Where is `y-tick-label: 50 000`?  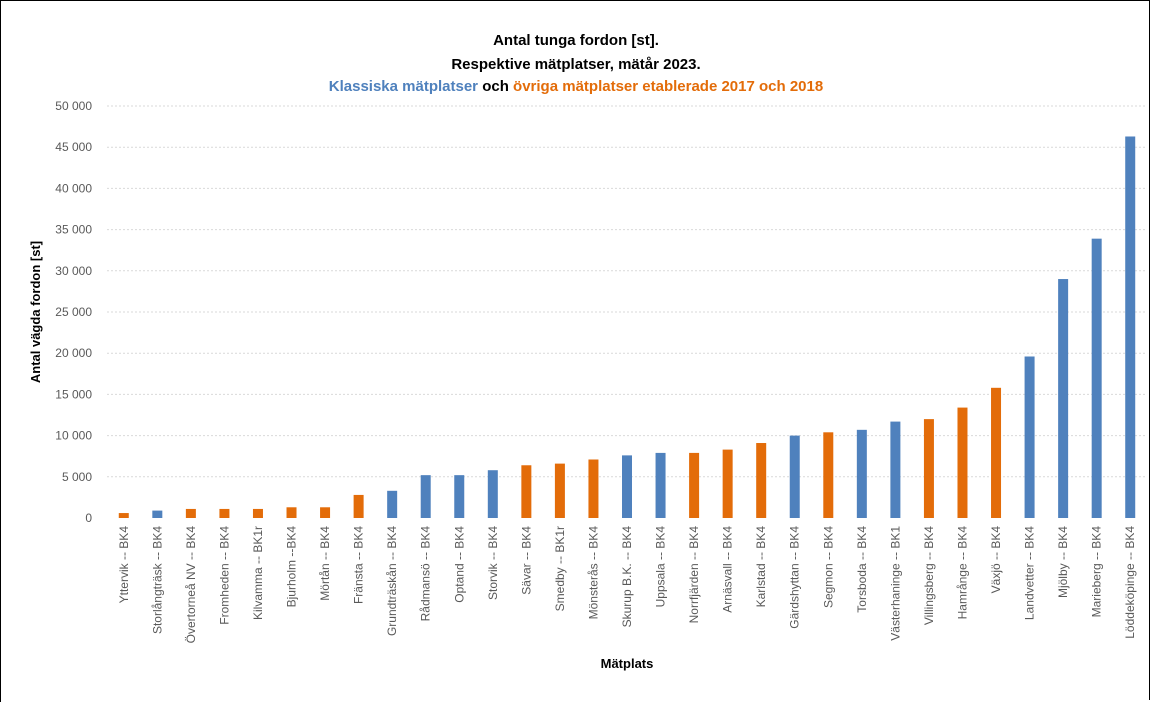 y-tick-label: 50 000 is located at coordinates (73, 106).